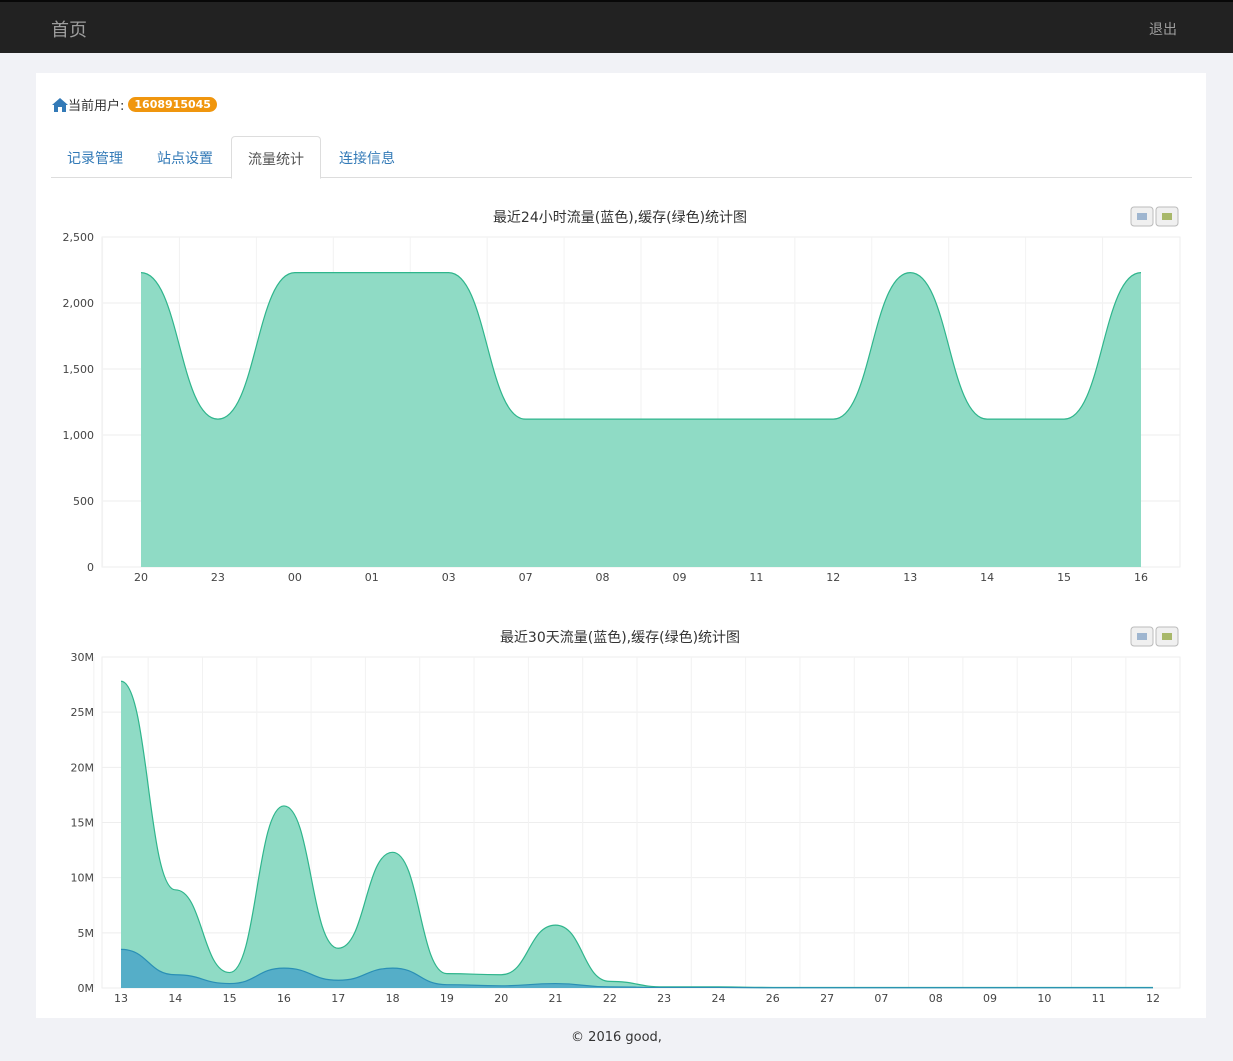 The image size is (1233, 1061). Describe the element at coordinates (621, 157) in the screenshot. I see `tab-bar: 记录管理 站点设置 流量统计 连接信息` at that location.